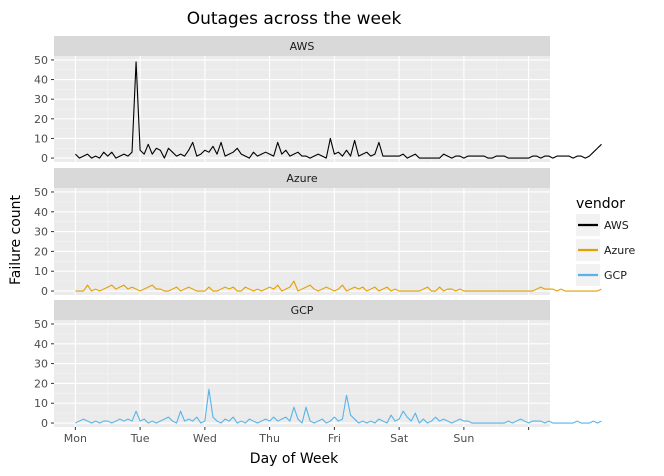 Image resolution: width=664 pixels, height=476 pixels. Describe the element at coordinates (334, 438) in the screenshot. I see `x-tick-label: Fri` at that location.